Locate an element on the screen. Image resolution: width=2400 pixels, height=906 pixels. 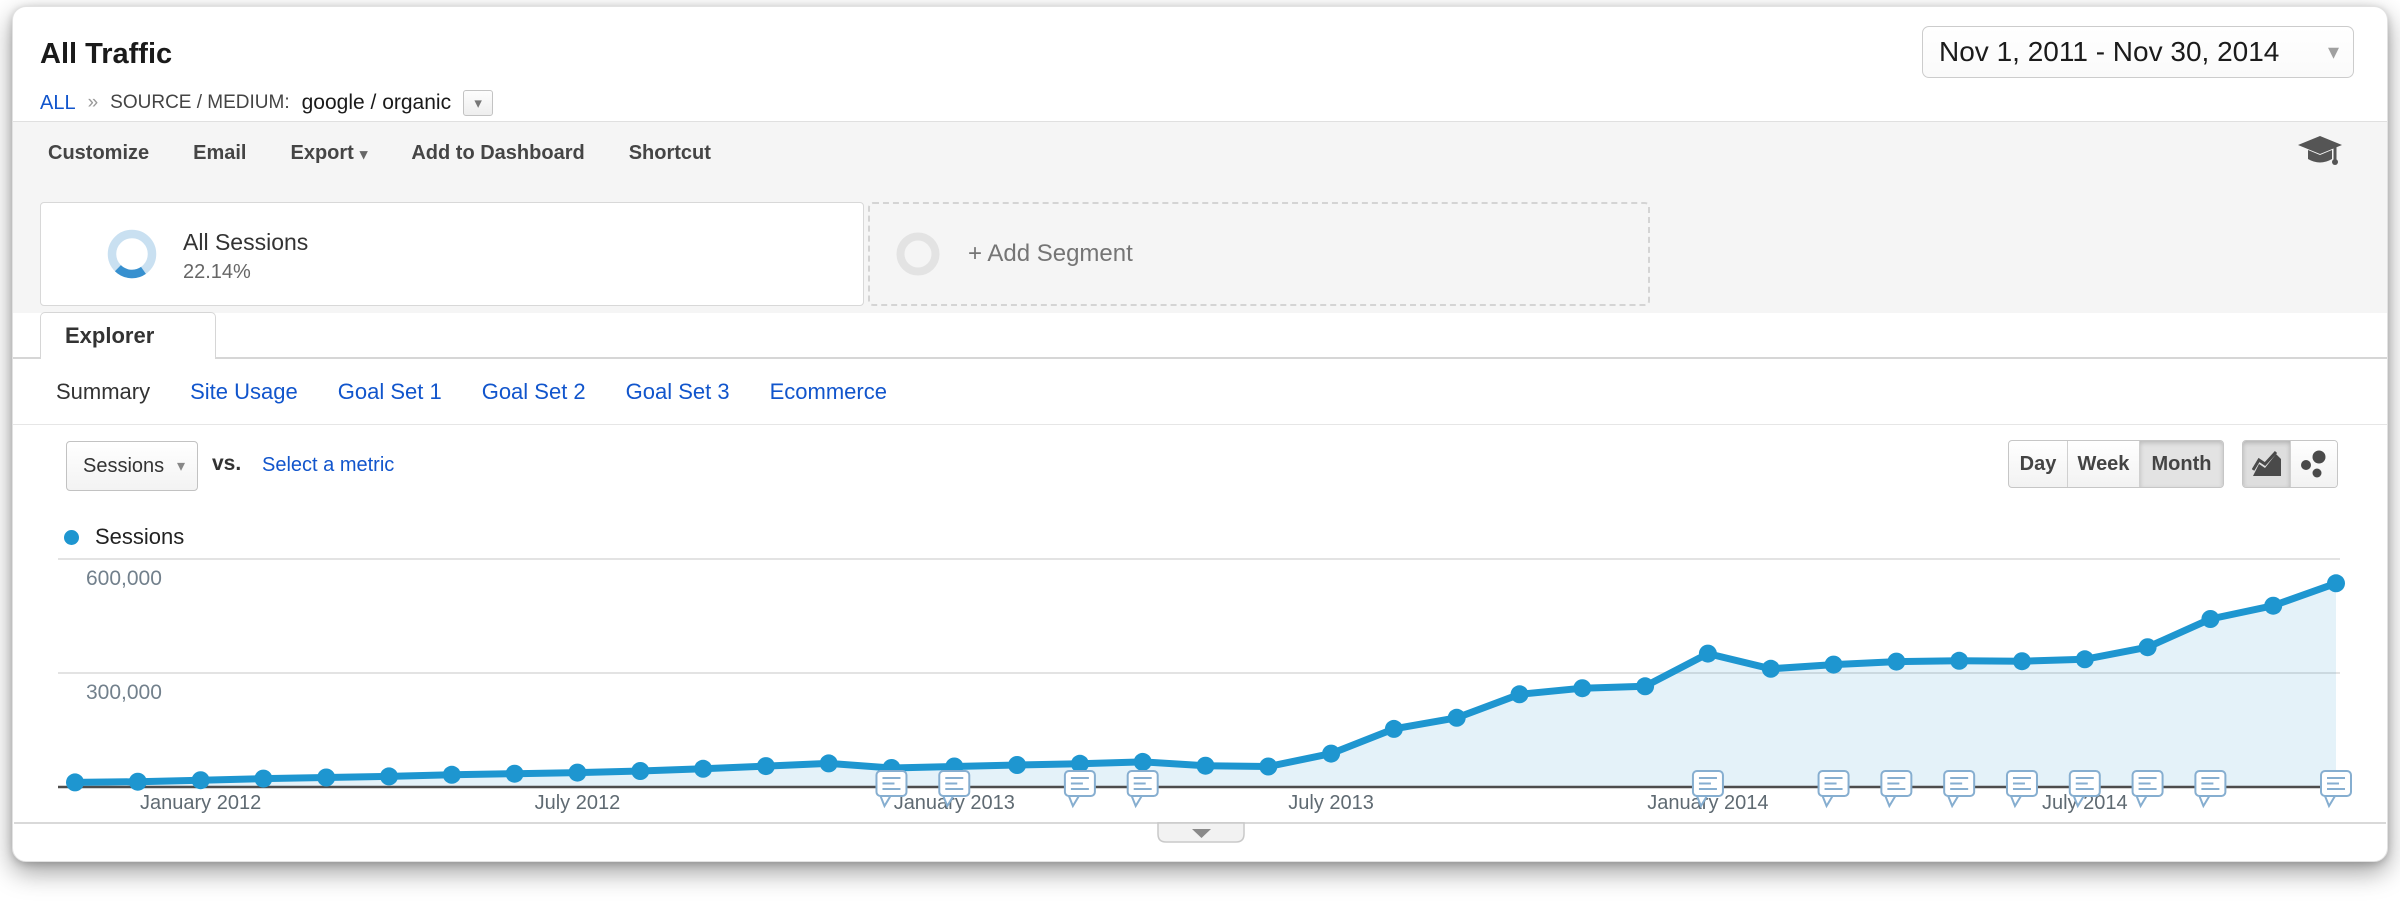
y-axis-label: 300,000 is located at coordinates (124, 692).